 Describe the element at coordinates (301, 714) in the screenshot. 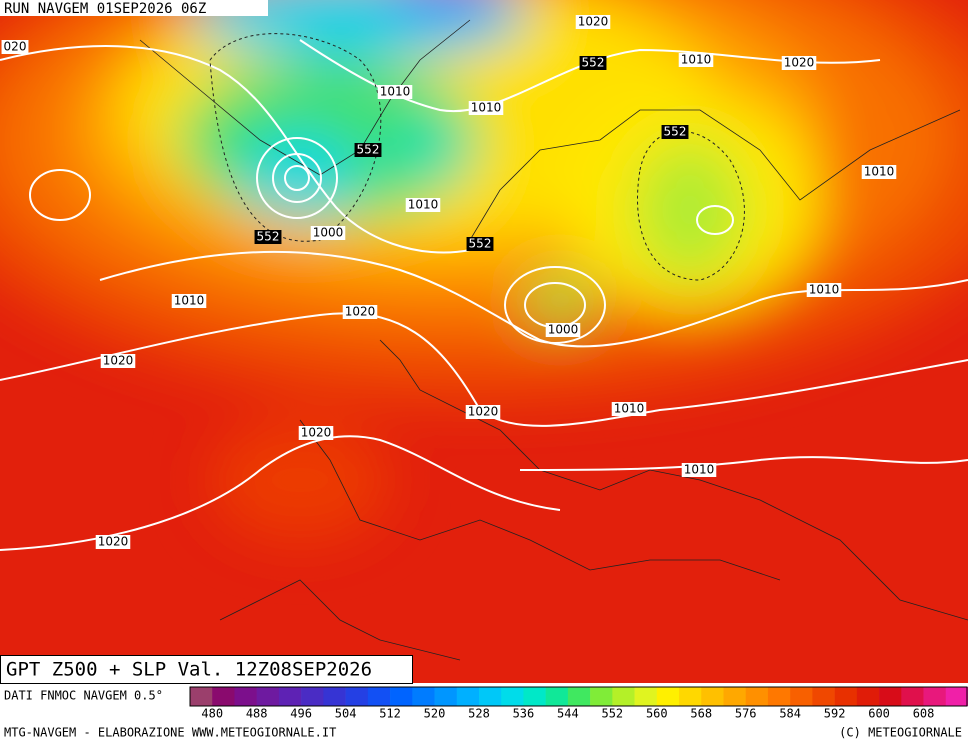

I see `colorbar-tick-label: 496` at that location.